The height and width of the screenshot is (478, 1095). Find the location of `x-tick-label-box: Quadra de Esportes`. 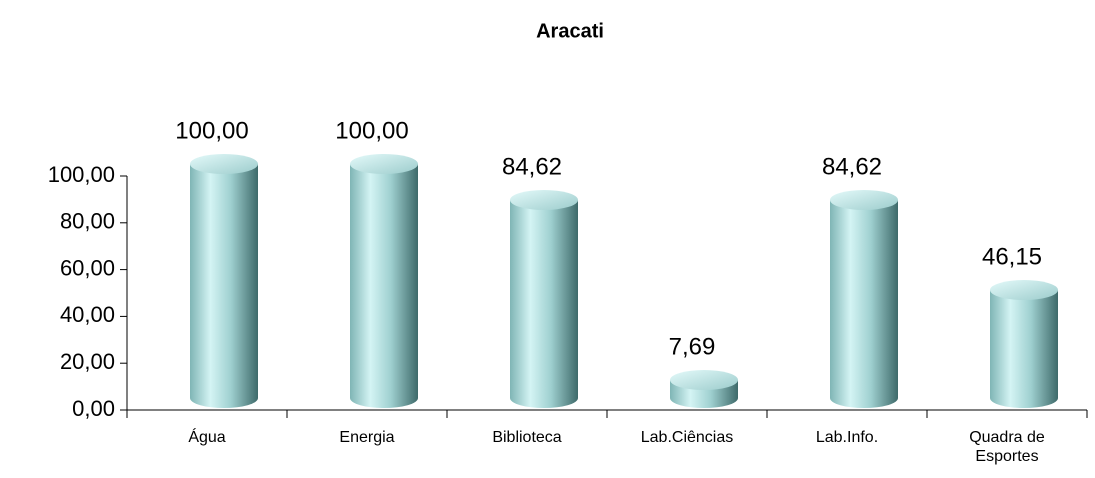

x-tick-label-box: Quadra de Esportes is located at coordinates (1007, 447).